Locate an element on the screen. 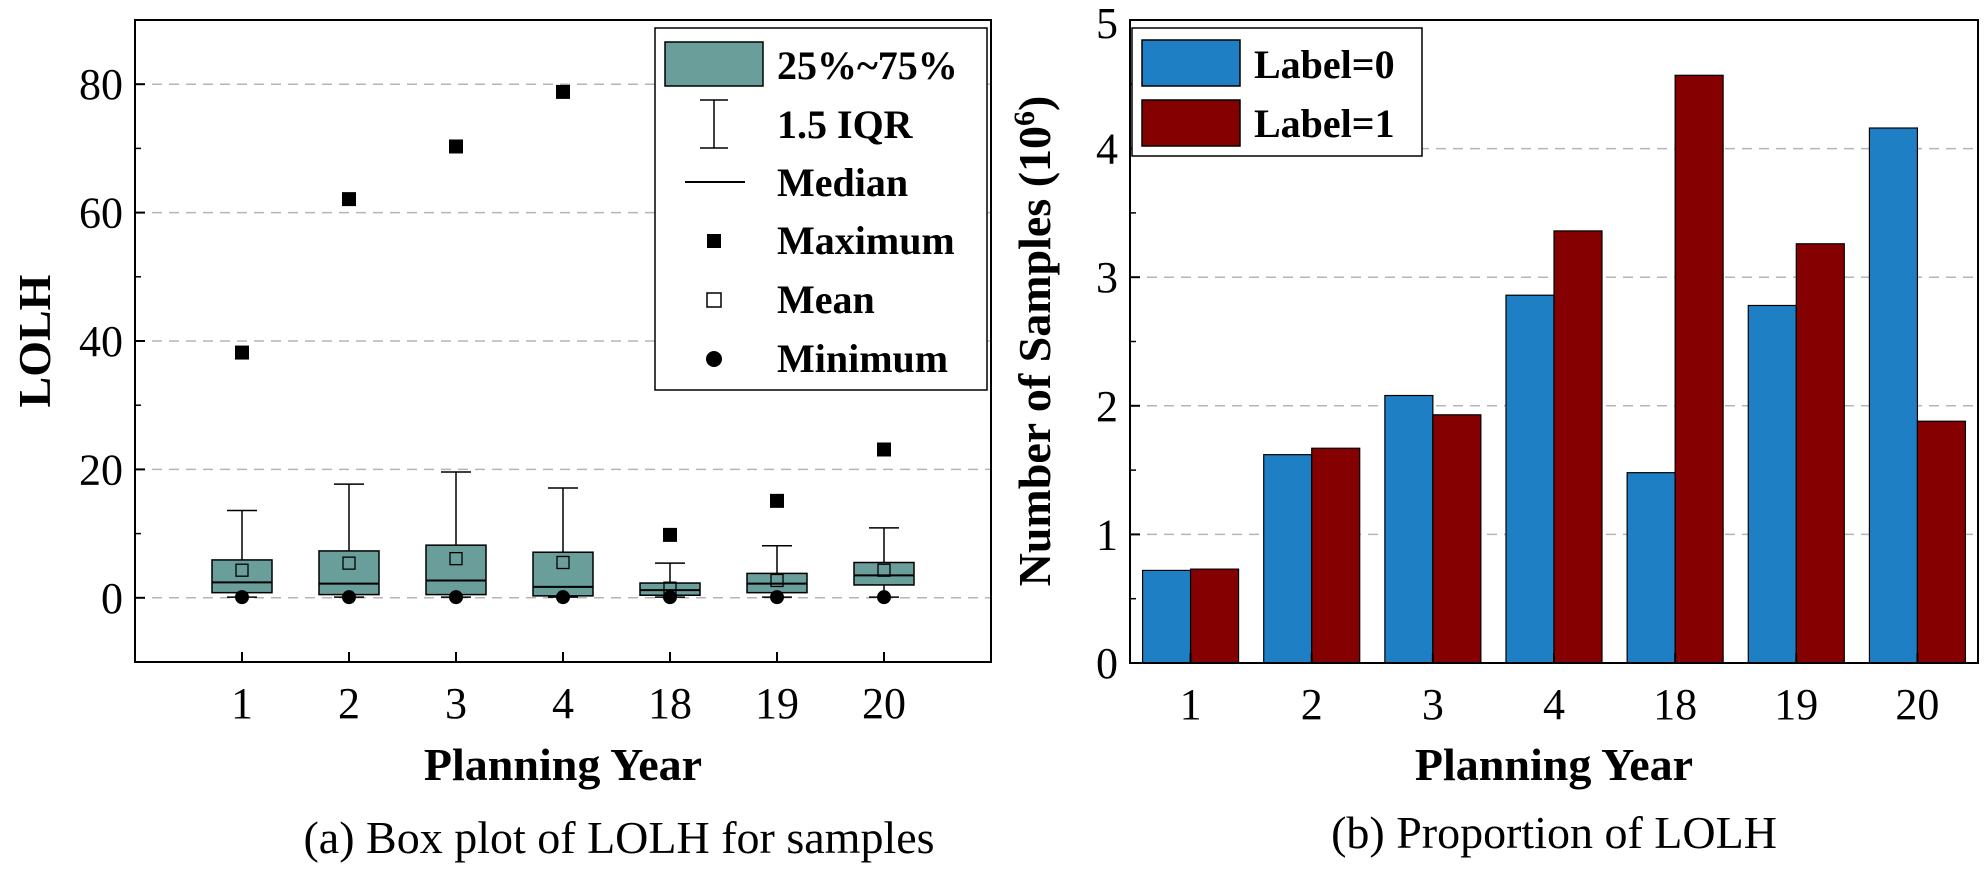 This screenshot has width=1988, height=888. legend: Label=0 Label=1 is located at coordinates (1277, 92).